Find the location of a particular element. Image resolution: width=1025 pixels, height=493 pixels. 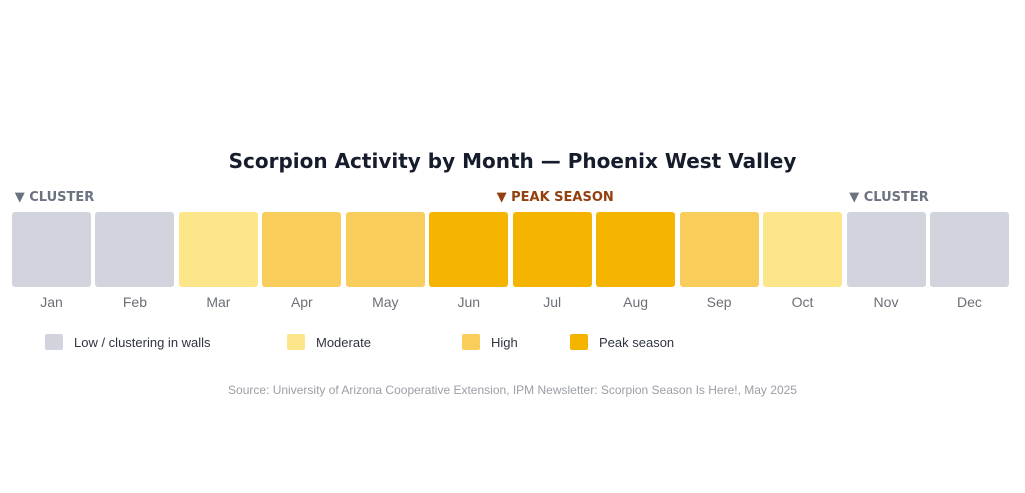

month-label-nov: Nov is located at coordinates (886, 302).